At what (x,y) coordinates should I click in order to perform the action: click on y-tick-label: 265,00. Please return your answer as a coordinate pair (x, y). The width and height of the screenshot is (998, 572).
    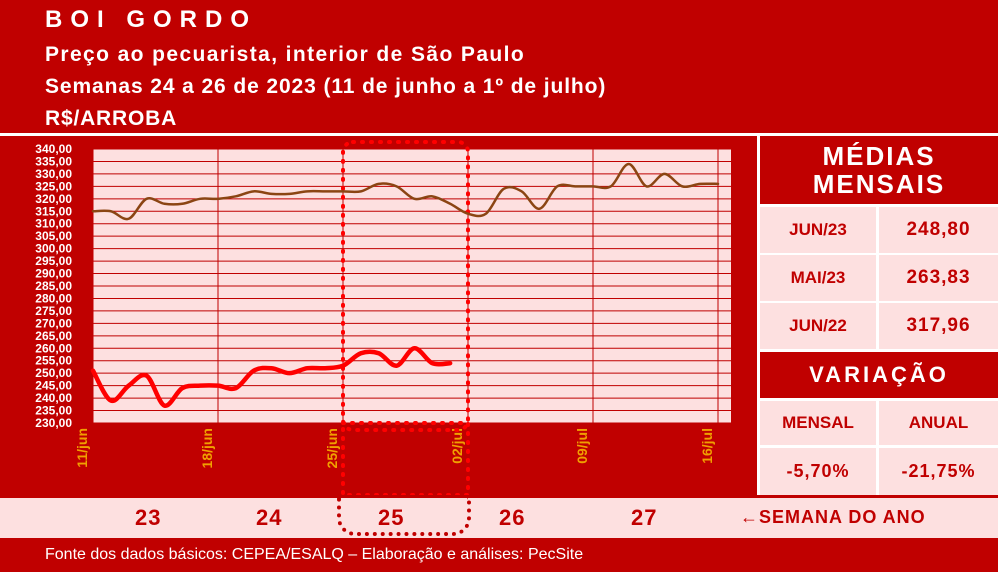
    Looking at the image, I should click on (53, 336).